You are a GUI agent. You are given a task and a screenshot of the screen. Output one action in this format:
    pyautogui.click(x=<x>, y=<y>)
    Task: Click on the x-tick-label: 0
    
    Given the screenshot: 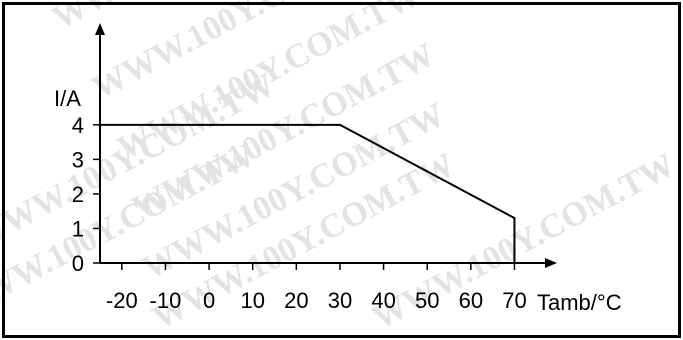 What is the action you would take?
    pyautogui.click(x=209, y=300)
    